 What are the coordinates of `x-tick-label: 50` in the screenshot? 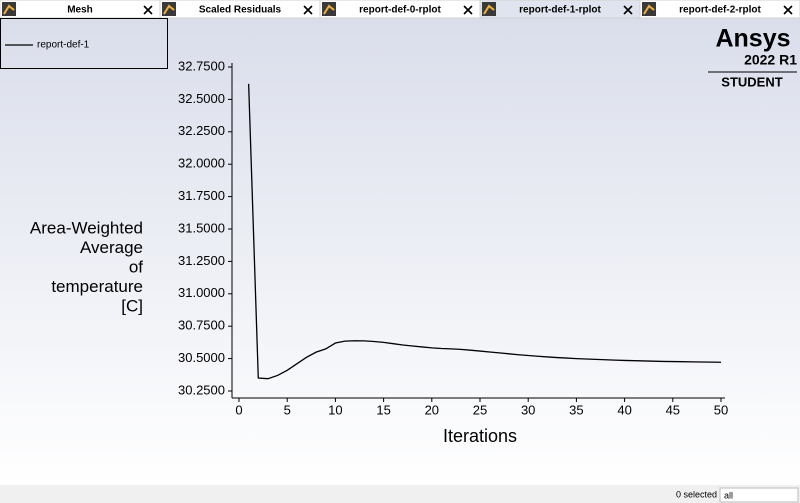 It's located at (721, 409).